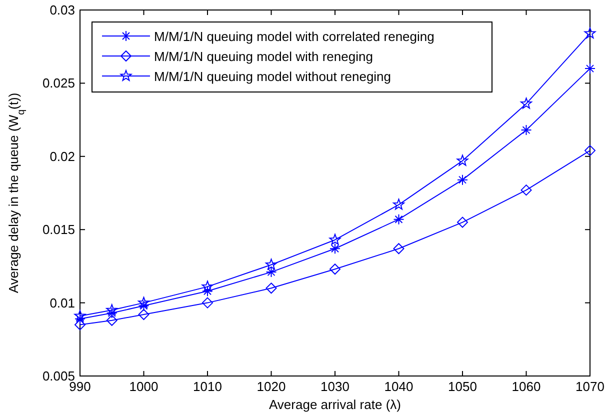 The width and height of the screenshot is (605, 413). Describe the element at coordinates (399, 386) in the screenshot. I see `x-tick-label: 1040` at that location.